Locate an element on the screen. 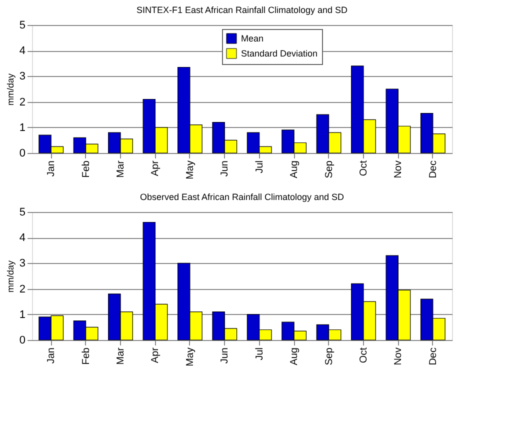  chart-title: SINTEX-F1 East African Rainfall Climatology and SD is located at coordinates (242, 10).